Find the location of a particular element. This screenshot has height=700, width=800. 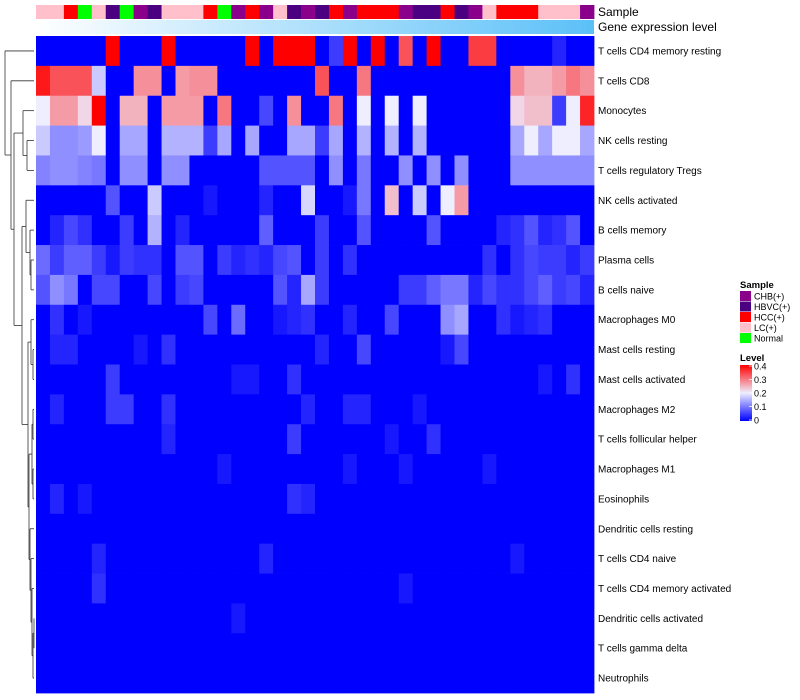

row-label: NK cells activated is located at coordinates (637, 201).